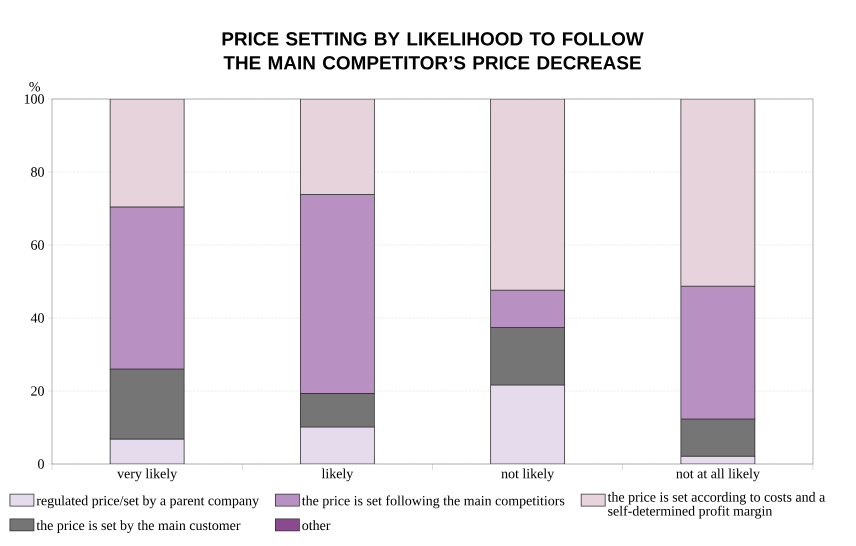  I want to click on y-axis-title: %, so click(34, 87).